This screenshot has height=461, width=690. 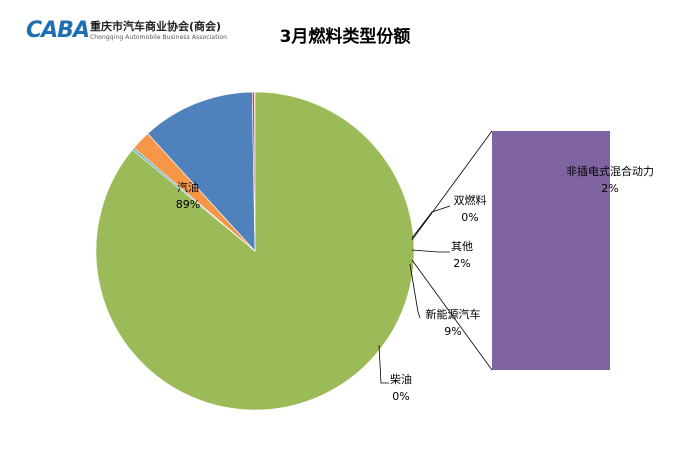 I want to click on slice-label-name-3: 新能源汽车, so click(x=453, y=314).